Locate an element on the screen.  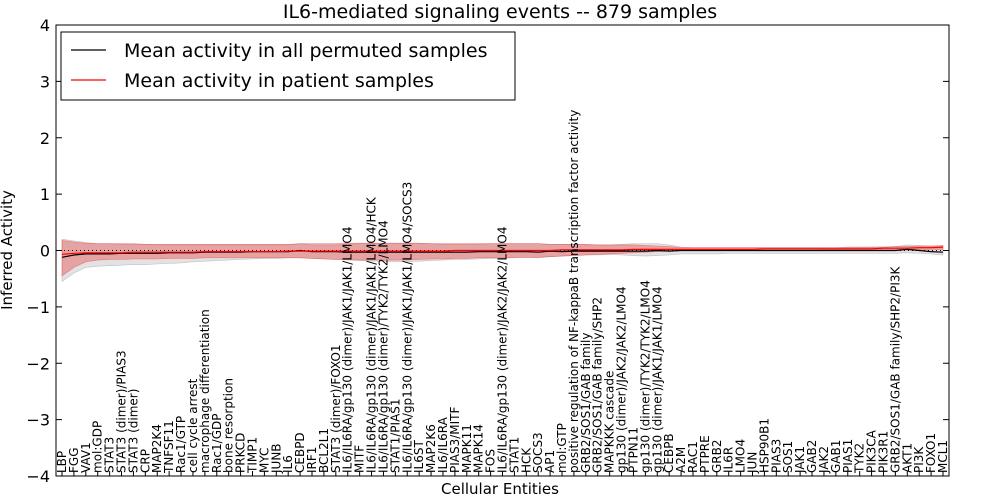
y-tick-label: 3 is located at coordinates (45, 81).